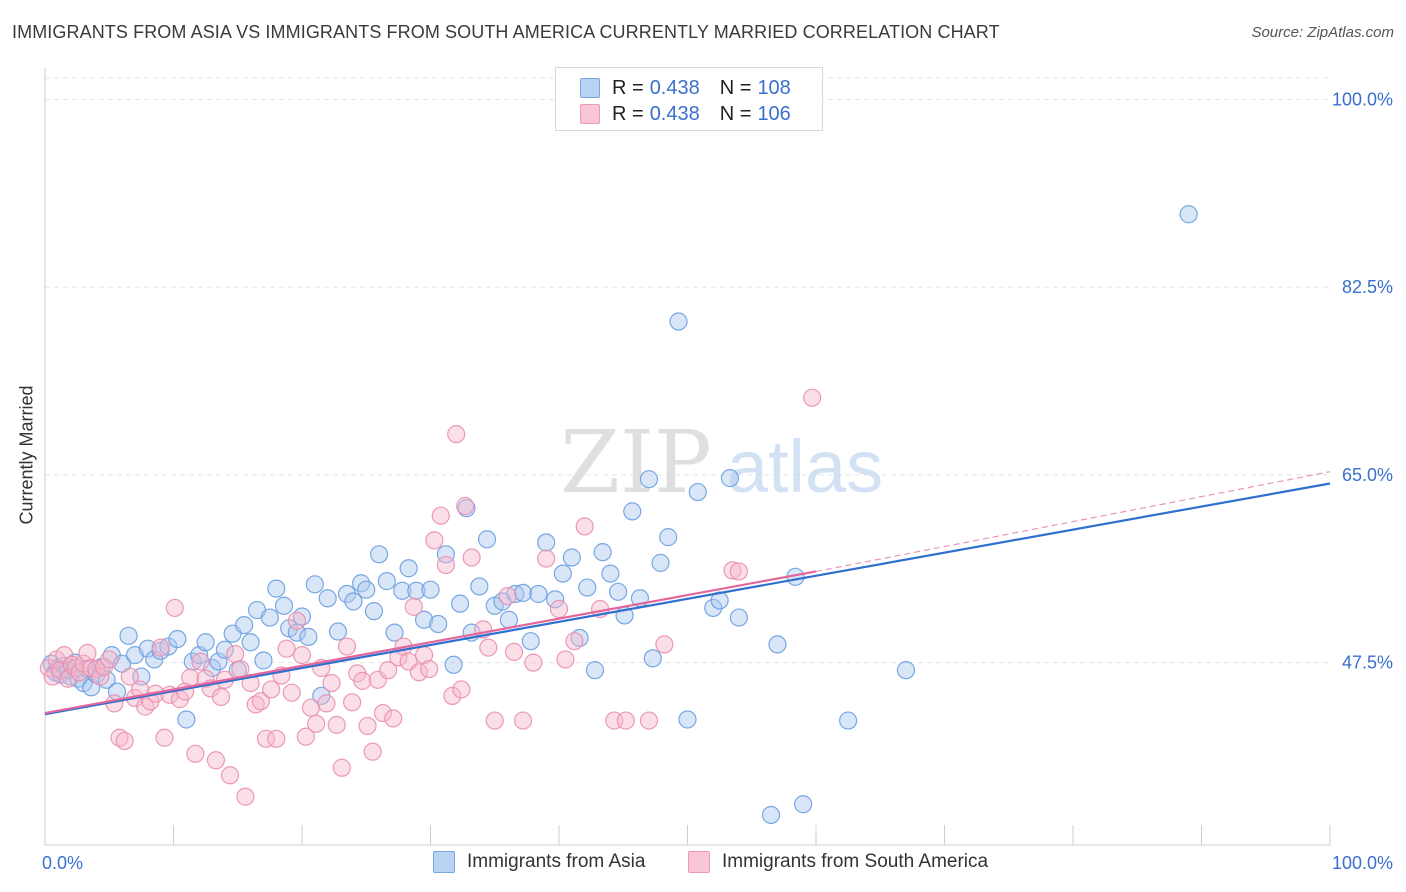 This screenshot has height=892, width=1406. I want to click on y-tick-labels: 47.5% 65.0% 82.5% 100.0%, so click(1362, 380).